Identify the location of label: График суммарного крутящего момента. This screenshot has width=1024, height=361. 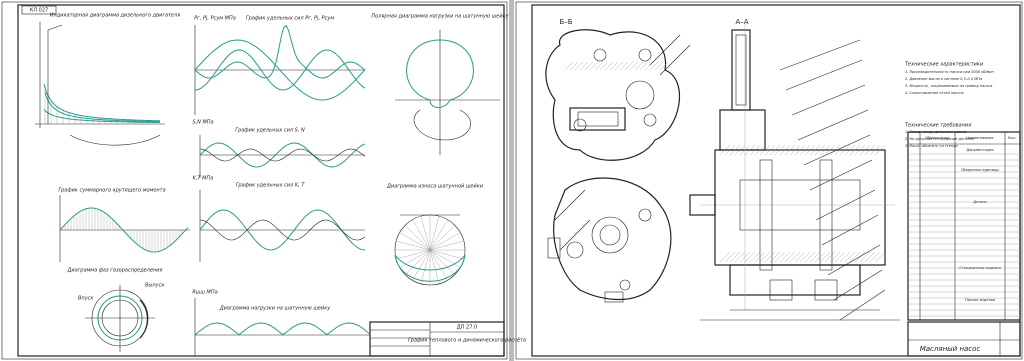
(111, 191).